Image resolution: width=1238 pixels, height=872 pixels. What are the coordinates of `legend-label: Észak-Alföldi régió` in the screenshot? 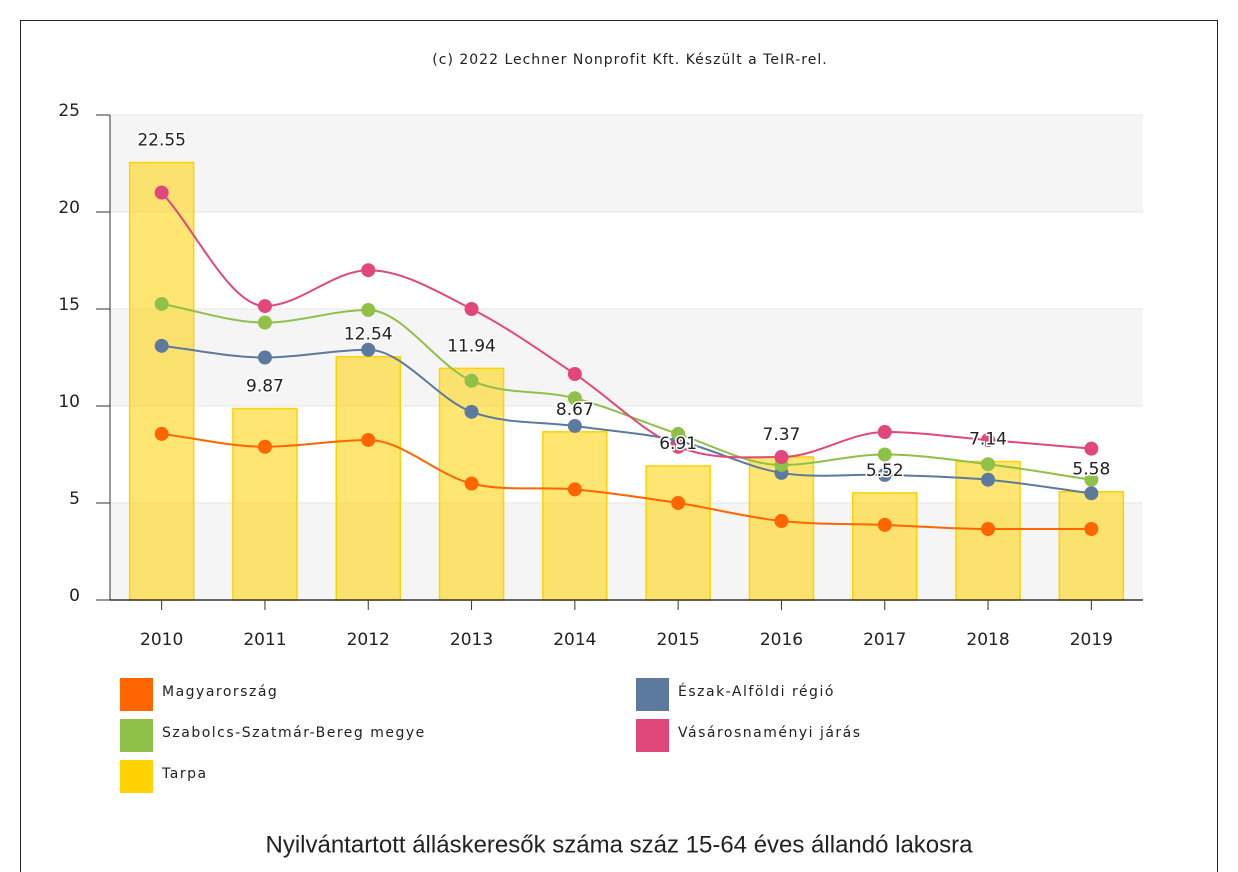 It's located at (756, 691).